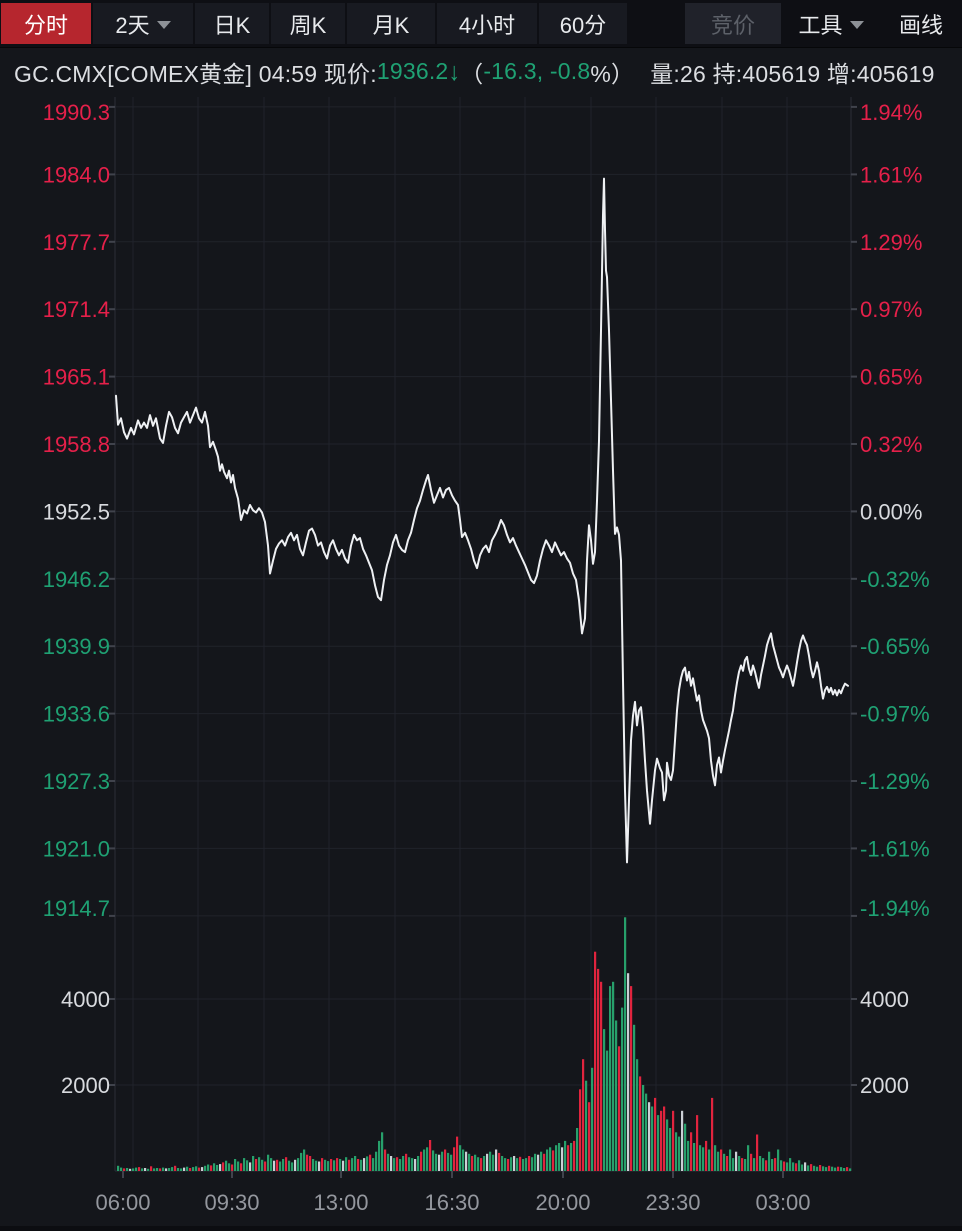  Describe the element at coordinates (76, 174) in the screenshot. I see `svg-text: 1984.0` at that location.